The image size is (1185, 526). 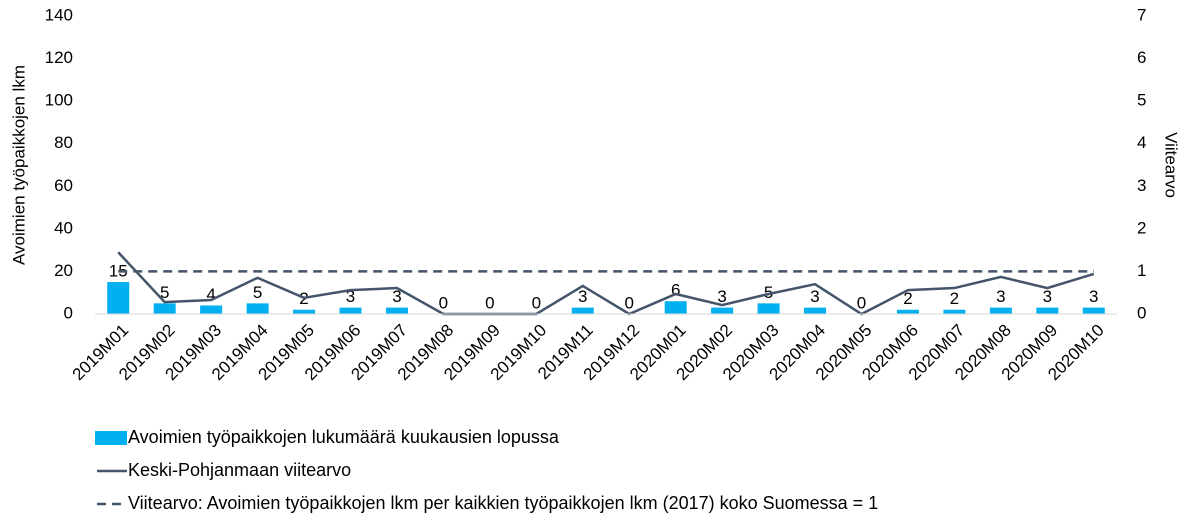 I want to click on y2-tick-label: 4, so click(x=1141, y=142).